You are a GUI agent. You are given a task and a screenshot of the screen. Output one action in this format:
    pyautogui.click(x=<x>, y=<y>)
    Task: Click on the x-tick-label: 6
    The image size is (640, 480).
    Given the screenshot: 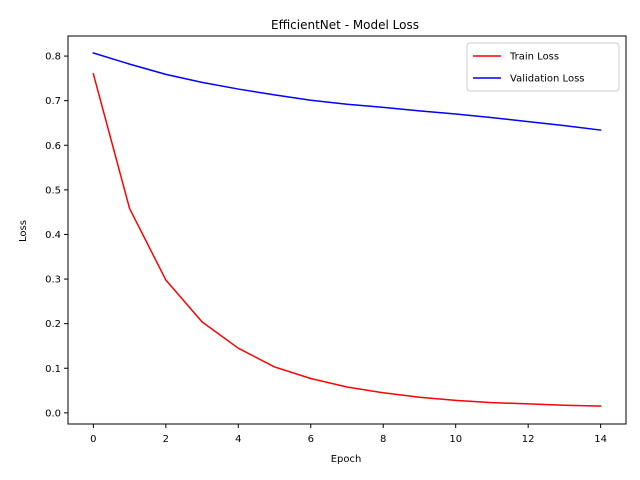 What is the action you would take?
    pyautogui.click(x=311, y=439)
    